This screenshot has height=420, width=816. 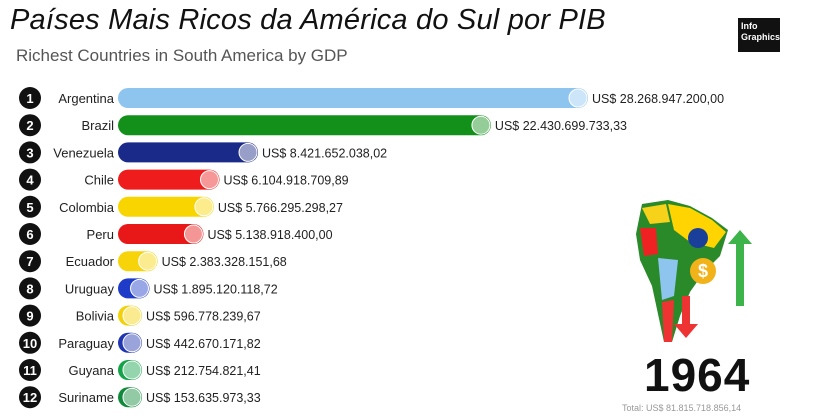 I want to click on value-label: US$ 442.670.171,82, so click(x=203, y=344).